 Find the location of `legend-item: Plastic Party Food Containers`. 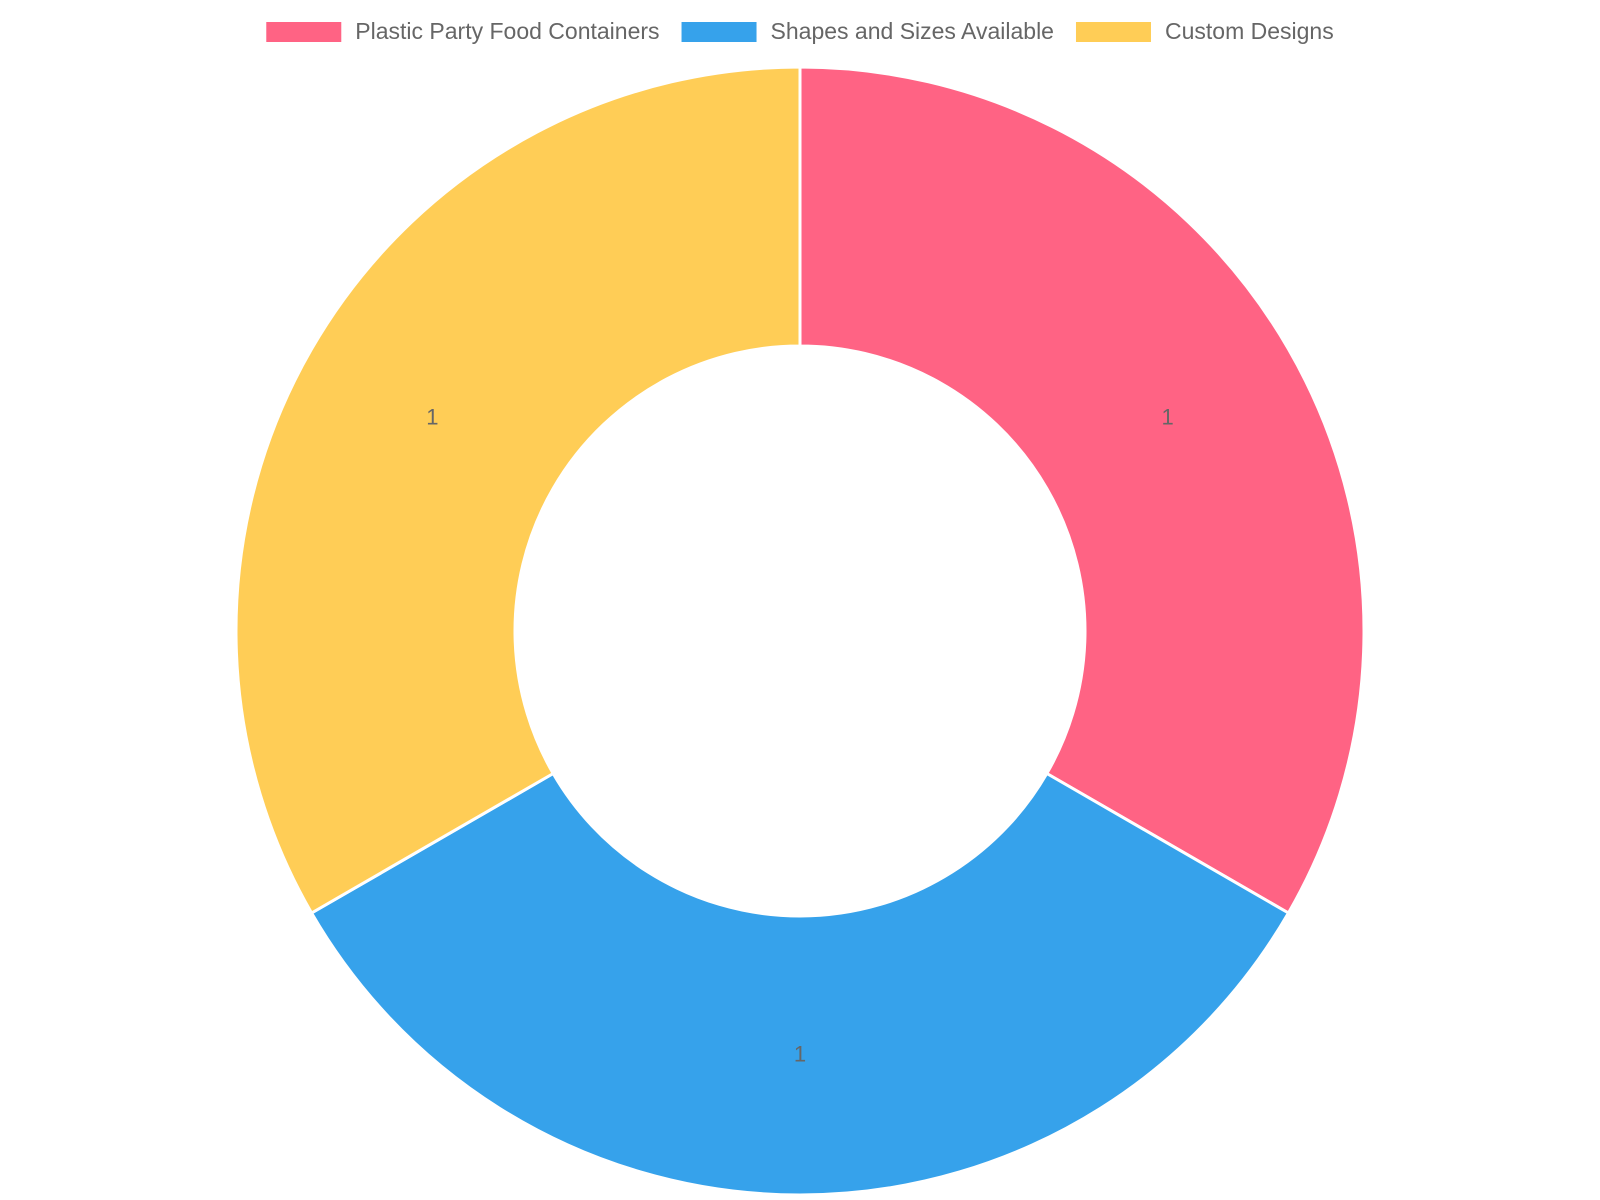

legend-item: Plastic Party Food Containers is located at coordinates (463, 31).